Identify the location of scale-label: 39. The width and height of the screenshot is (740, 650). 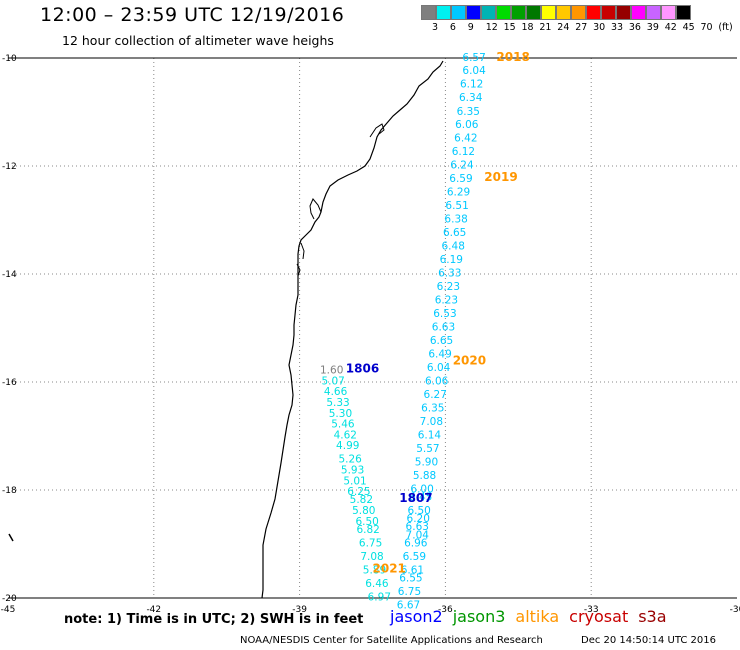
(652, 27).